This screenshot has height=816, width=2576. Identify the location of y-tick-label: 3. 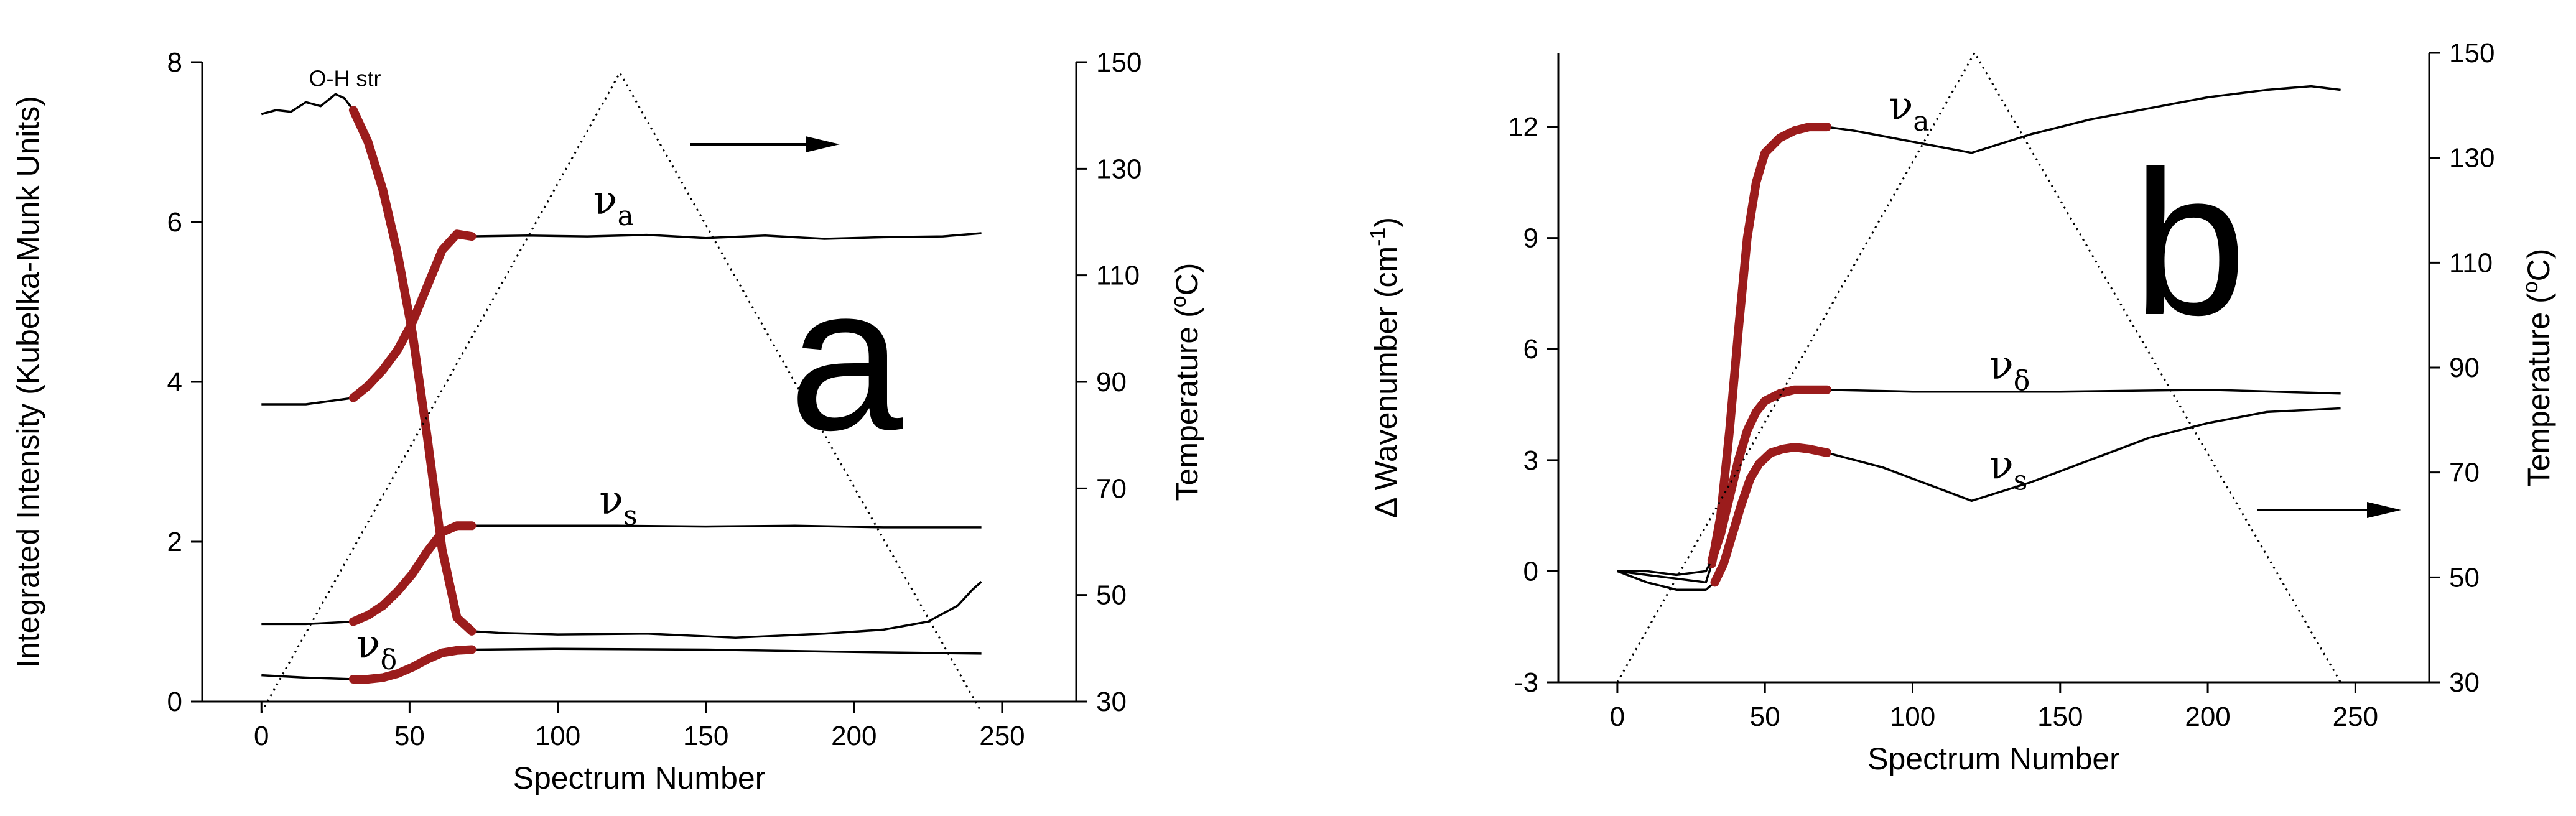
(1530, 461).